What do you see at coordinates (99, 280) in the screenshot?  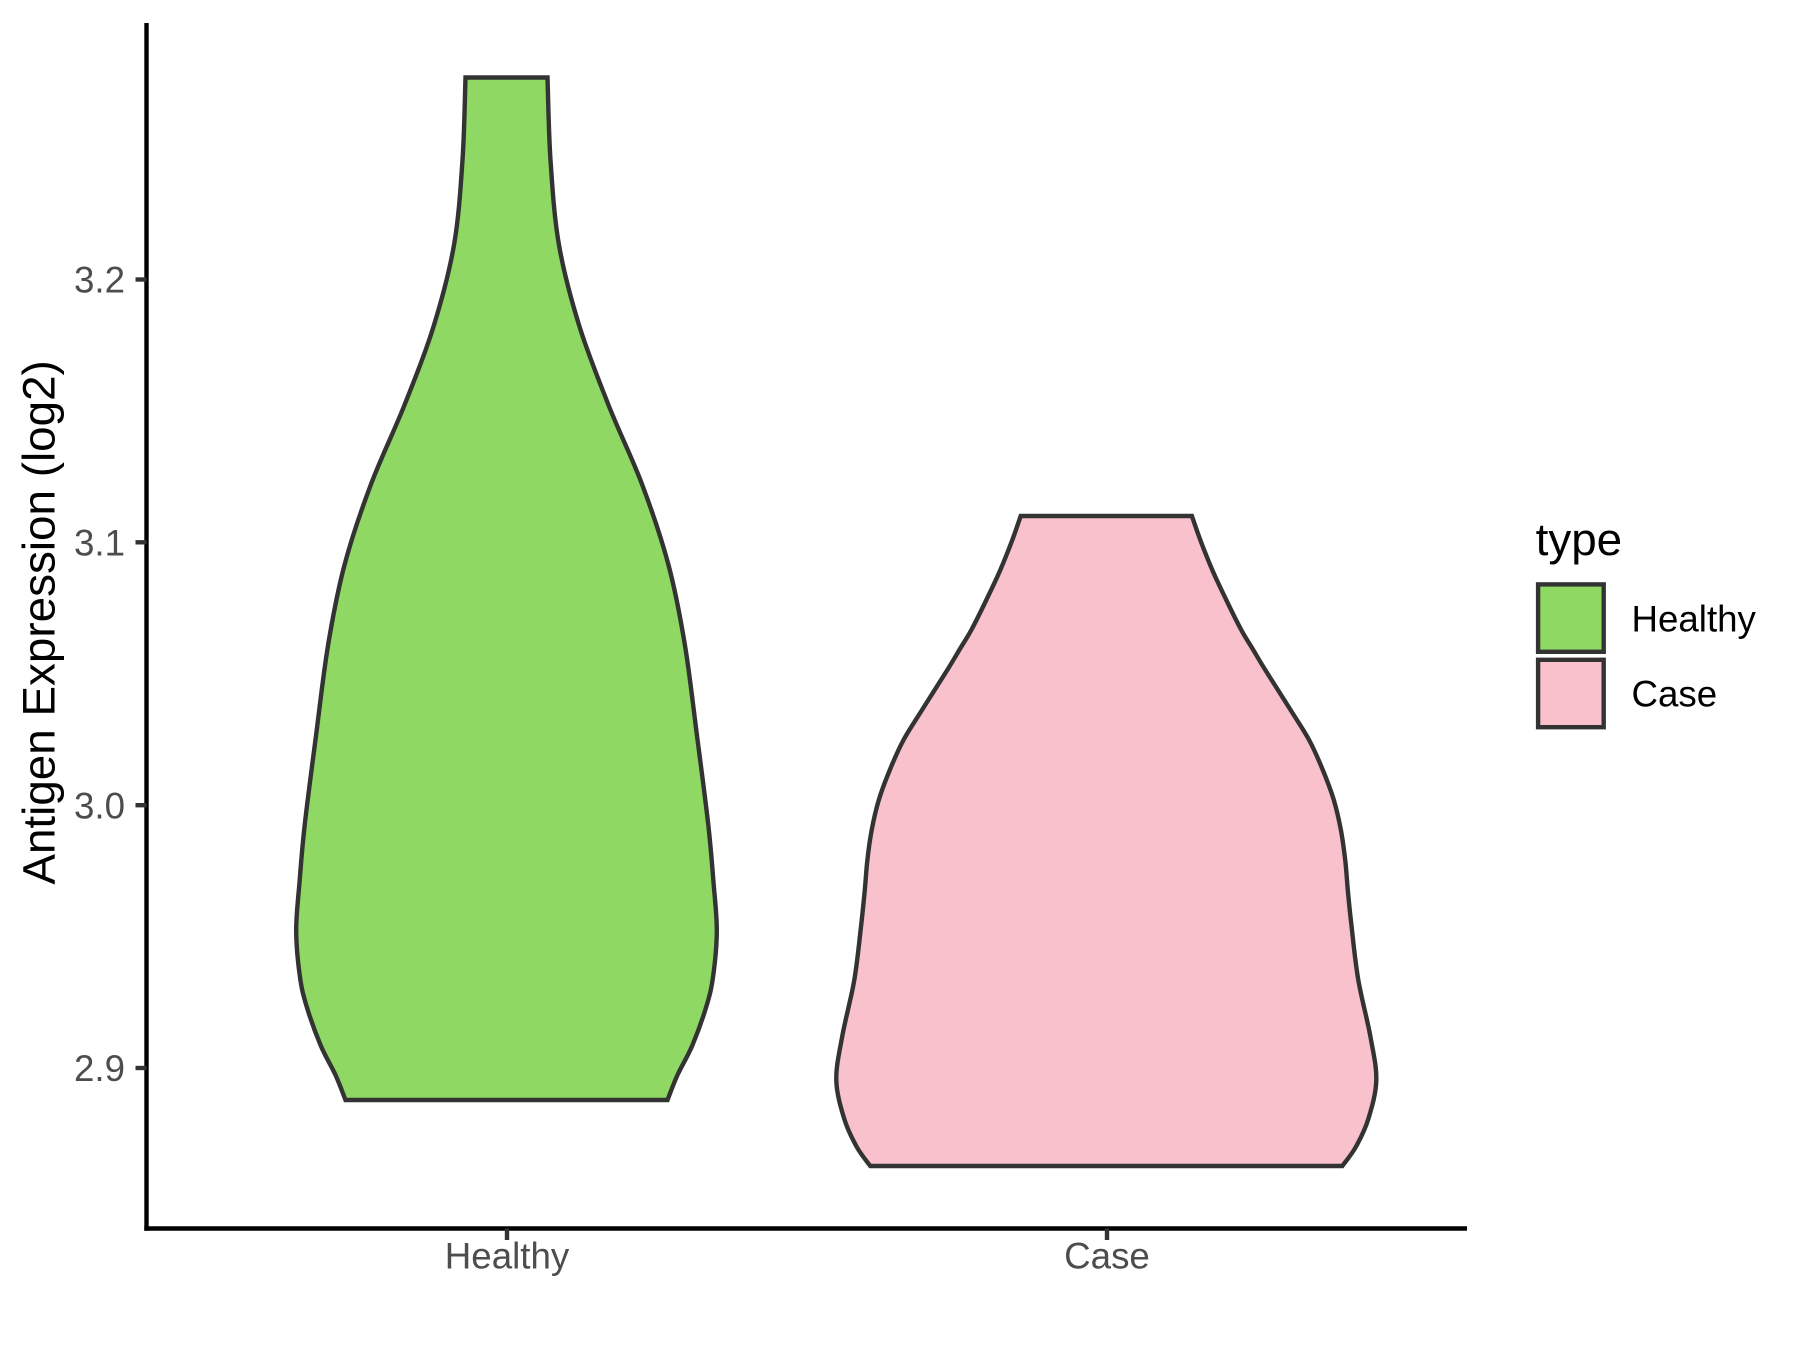 I see `svg-text: 3.2` at bounding box center [99, 280].